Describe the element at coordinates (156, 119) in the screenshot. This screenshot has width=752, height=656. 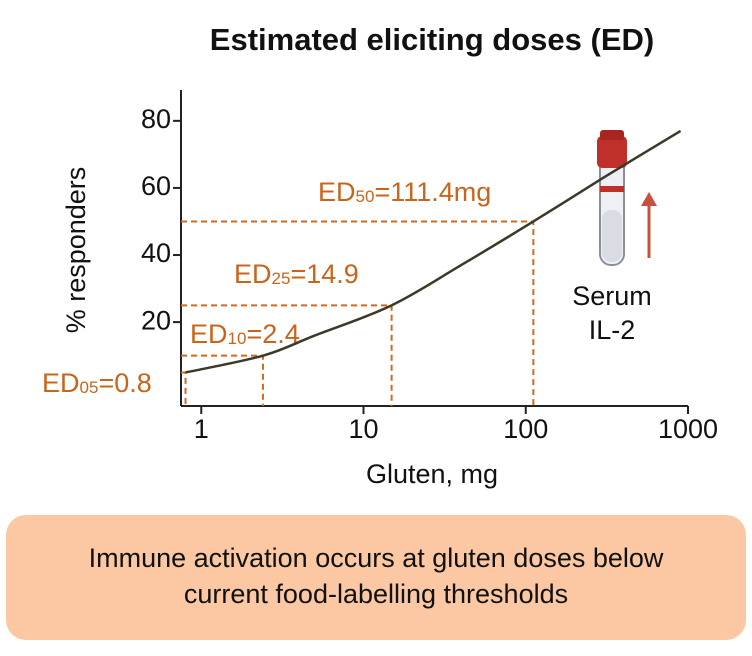
I see `y-tick-label: 80` at that location.